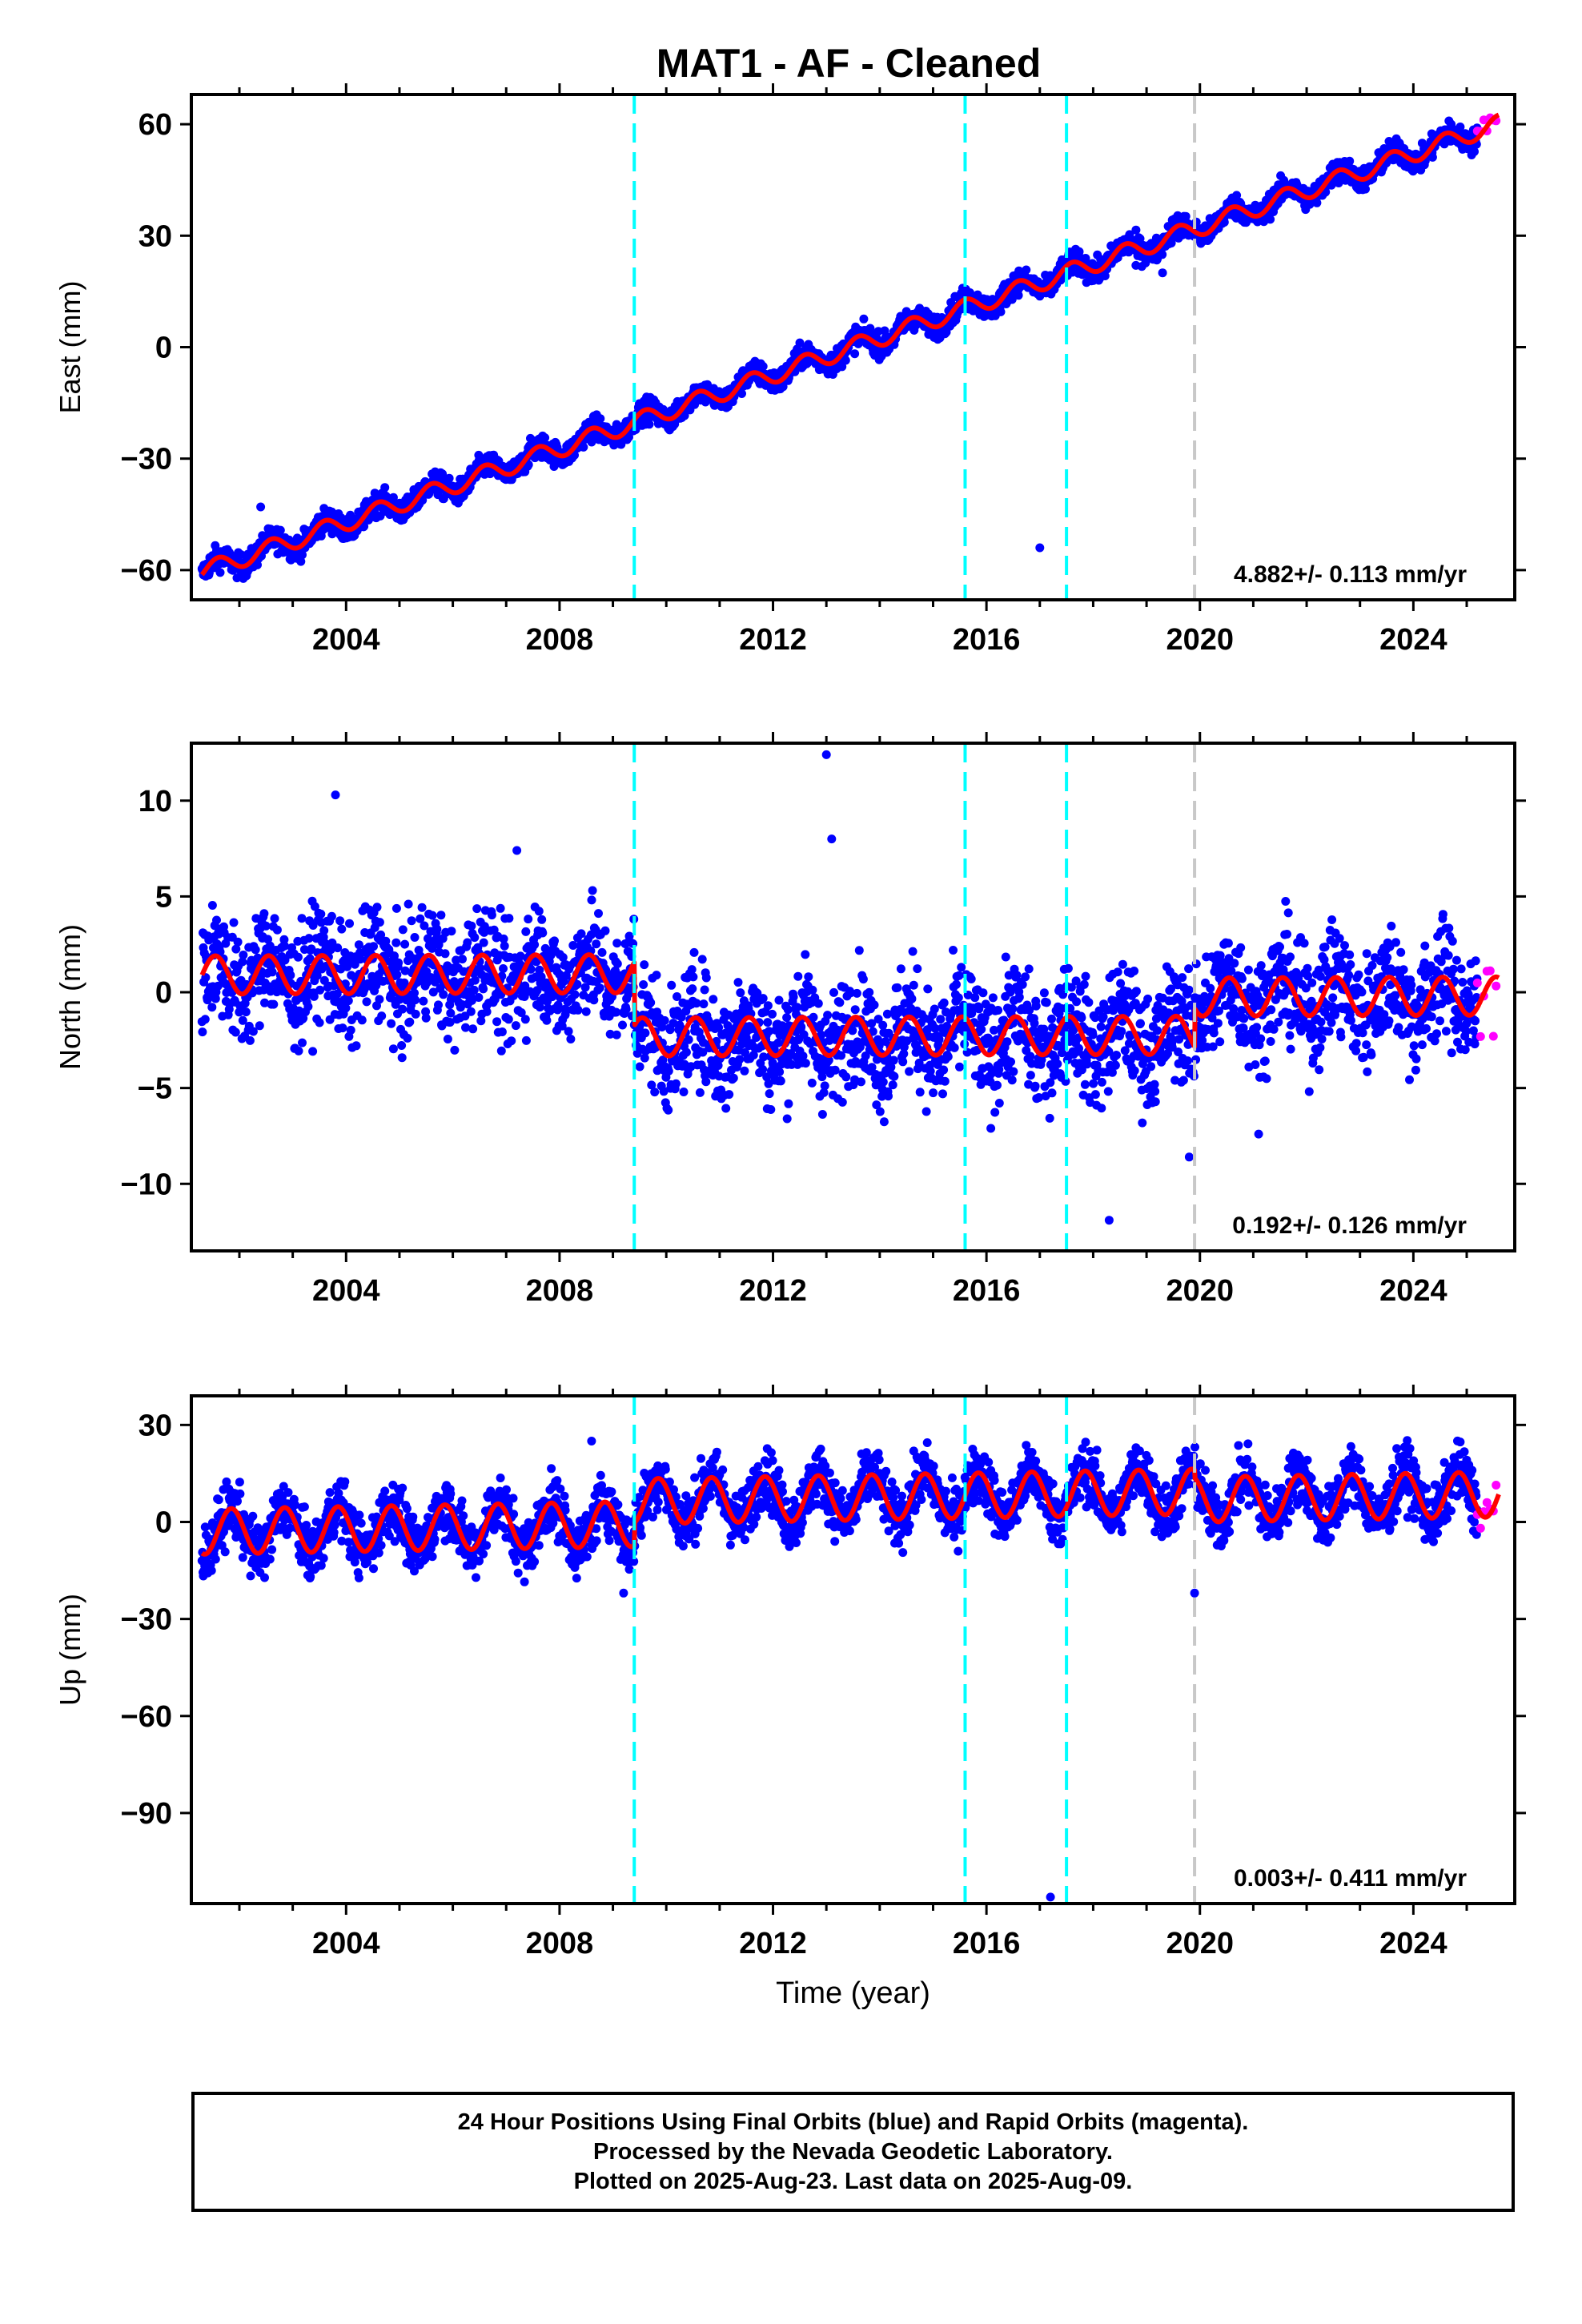 The width and height of the screenshot is (1582, 2324). What do you see at coordinates (1351, 574) in the screenshot?
I see `velocity-label: 4.882+/- 0.113 mm/yr` at bounding box center [1351, 574].